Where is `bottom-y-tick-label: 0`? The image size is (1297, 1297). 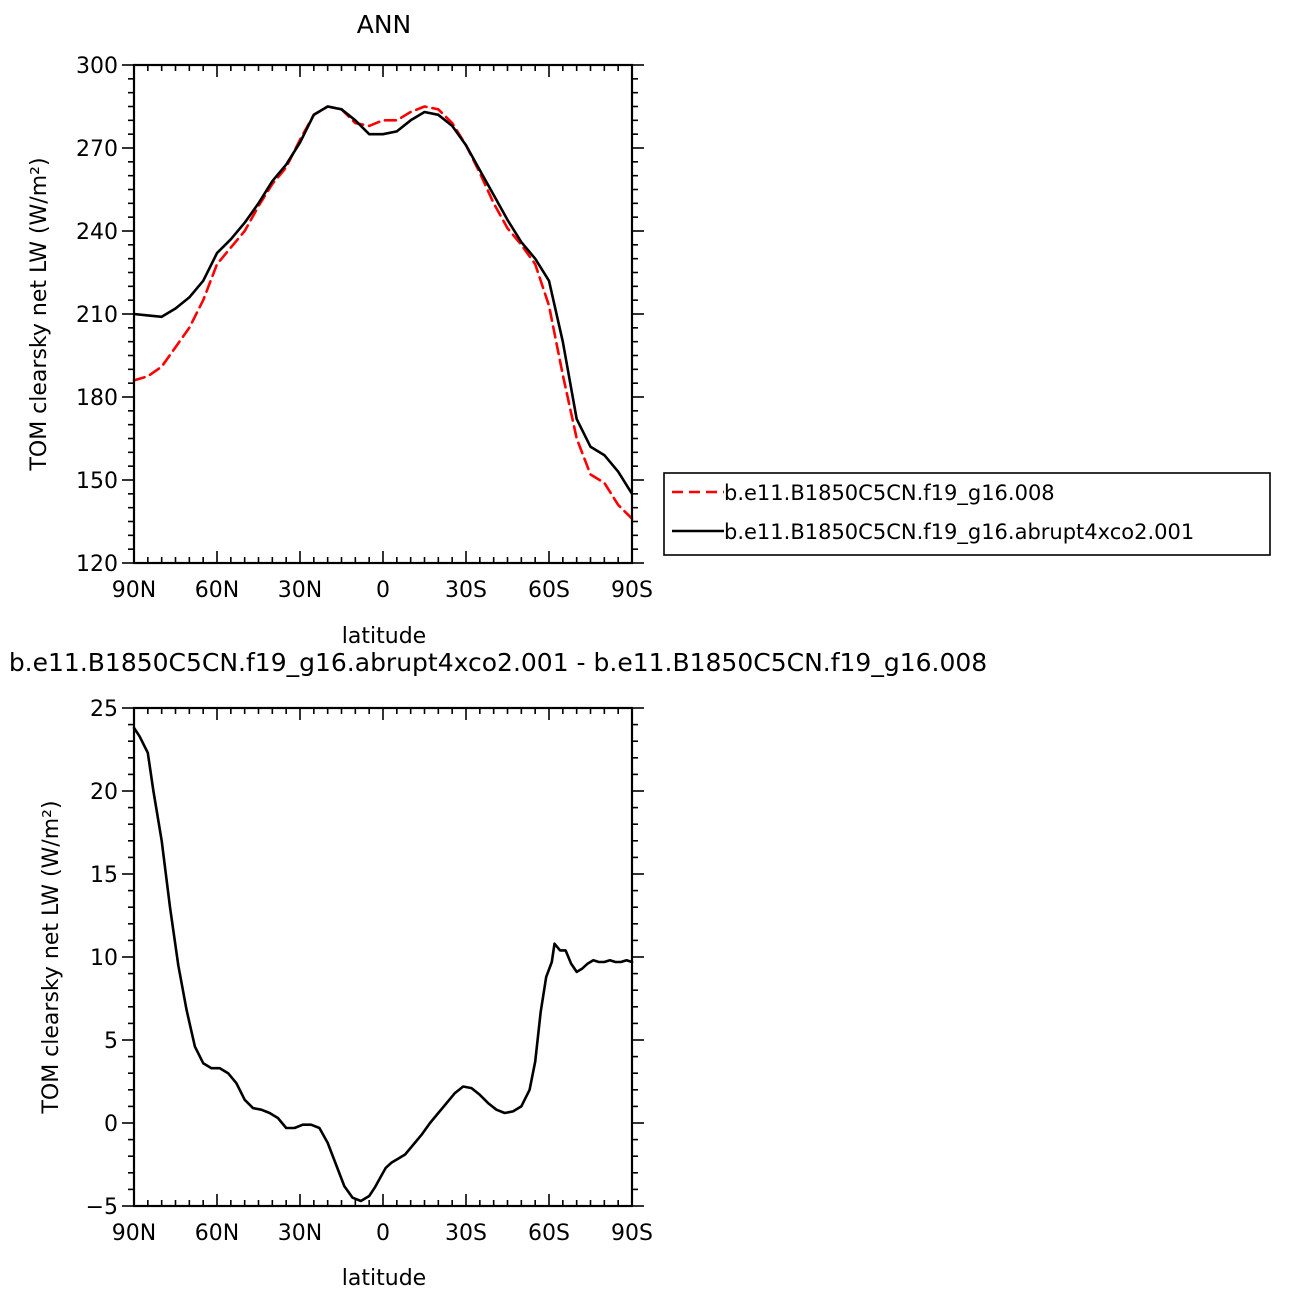 bottom-y-tick-label: 0 is located at coordinates (111, 1124).